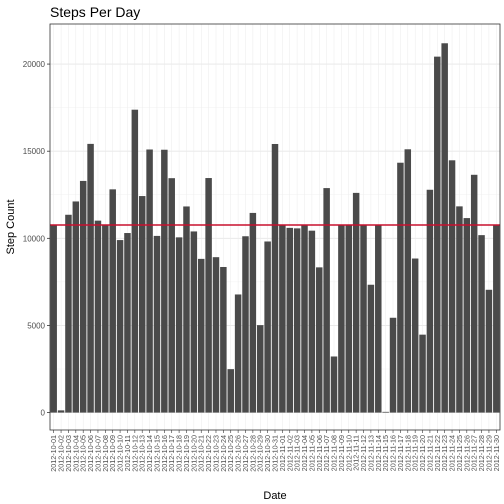 Image resolution: width=504 pixels, height=504 pixels. Describe the element at coordinates (459, 453) in the screenshot. I see `x-tick-label: 2012-11-25` at that location.